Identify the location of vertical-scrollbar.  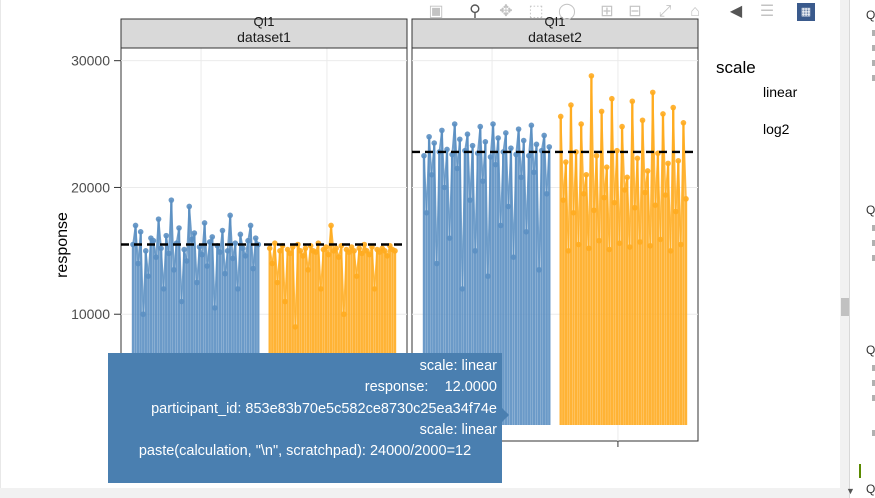
(845, 249).